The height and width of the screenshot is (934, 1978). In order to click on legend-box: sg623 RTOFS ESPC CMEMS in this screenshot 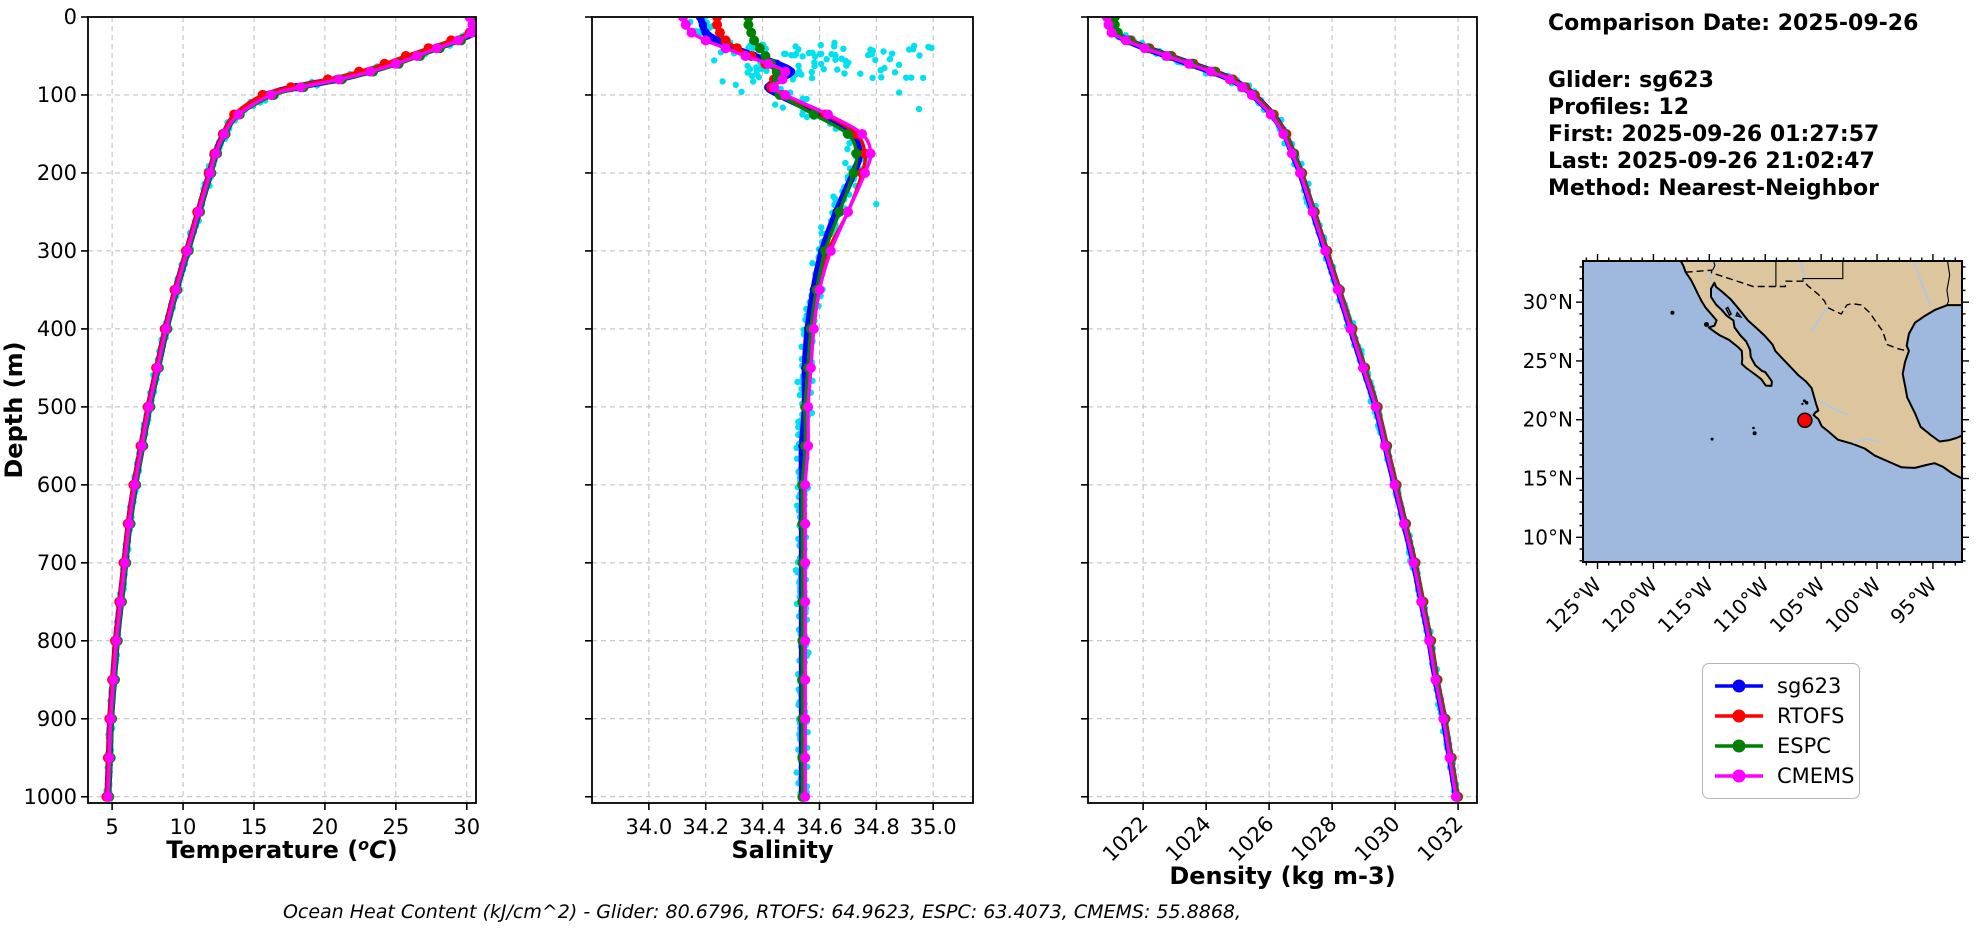, I will do `click(1781, 731)`.